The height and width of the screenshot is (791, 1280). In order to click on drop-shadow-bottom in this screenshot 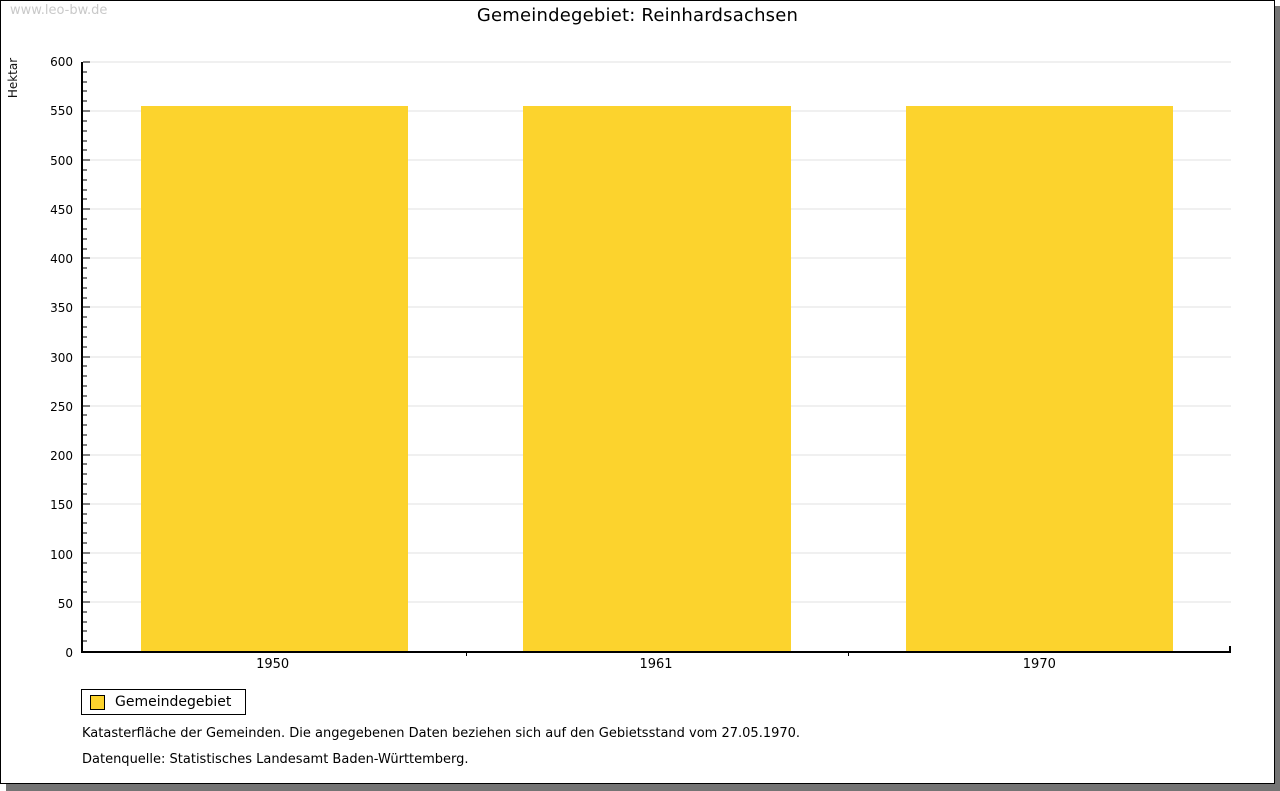, I will do `click(640, 787)`.